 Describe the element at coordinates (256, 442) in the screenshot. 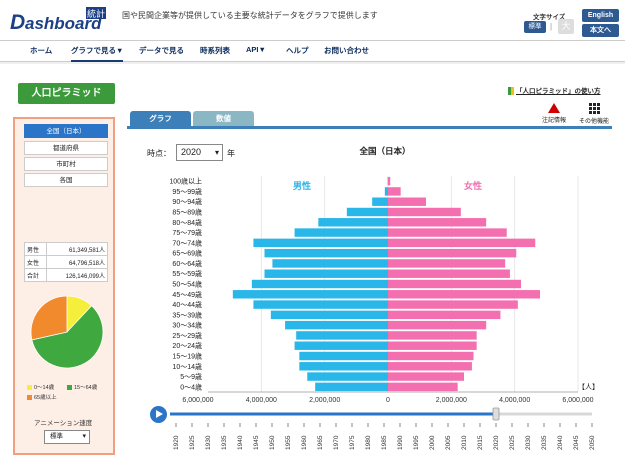

I see `timeline-year-label: 1945` at that location.